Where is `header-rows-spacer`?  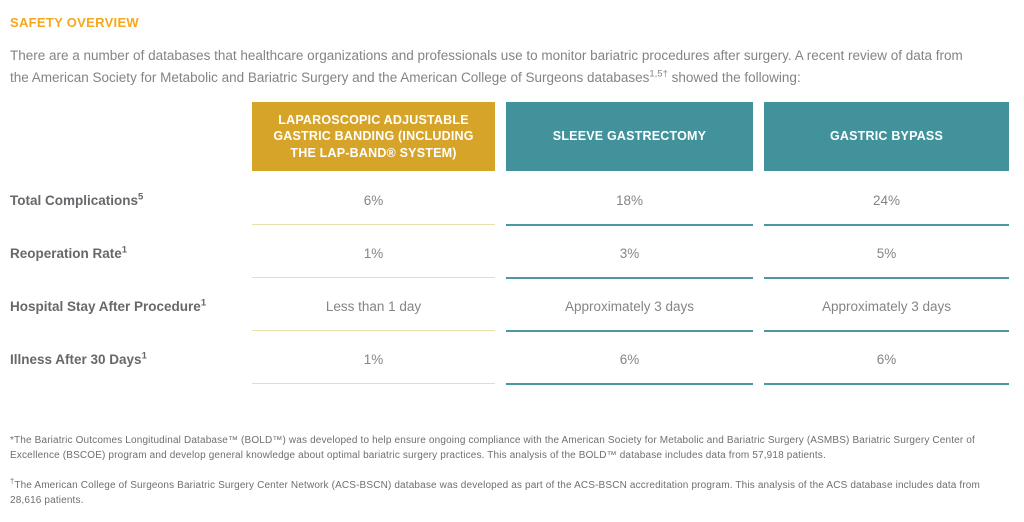 header-rows-spacer is located at coordinates (509, 179).